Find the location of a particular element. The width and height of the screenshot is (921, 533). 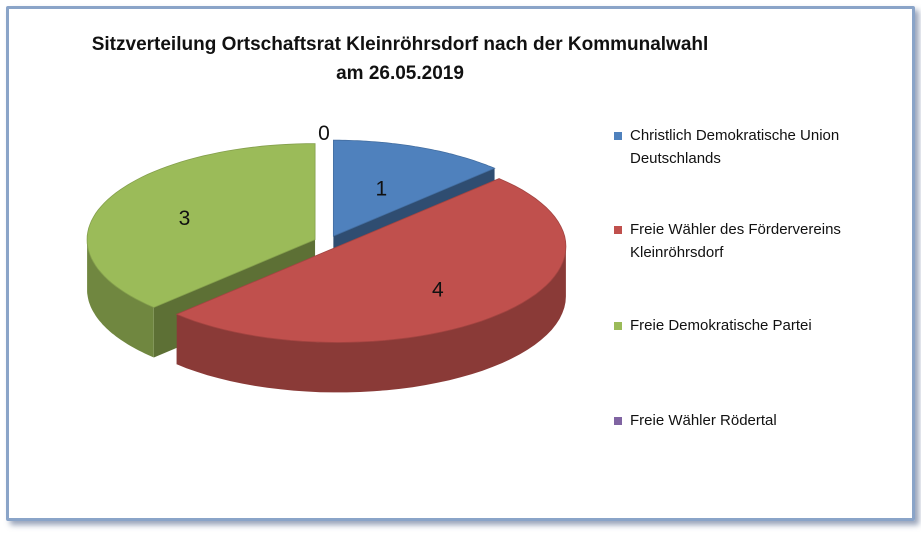

pie-side-fdp is located at coordinates (120, 298).